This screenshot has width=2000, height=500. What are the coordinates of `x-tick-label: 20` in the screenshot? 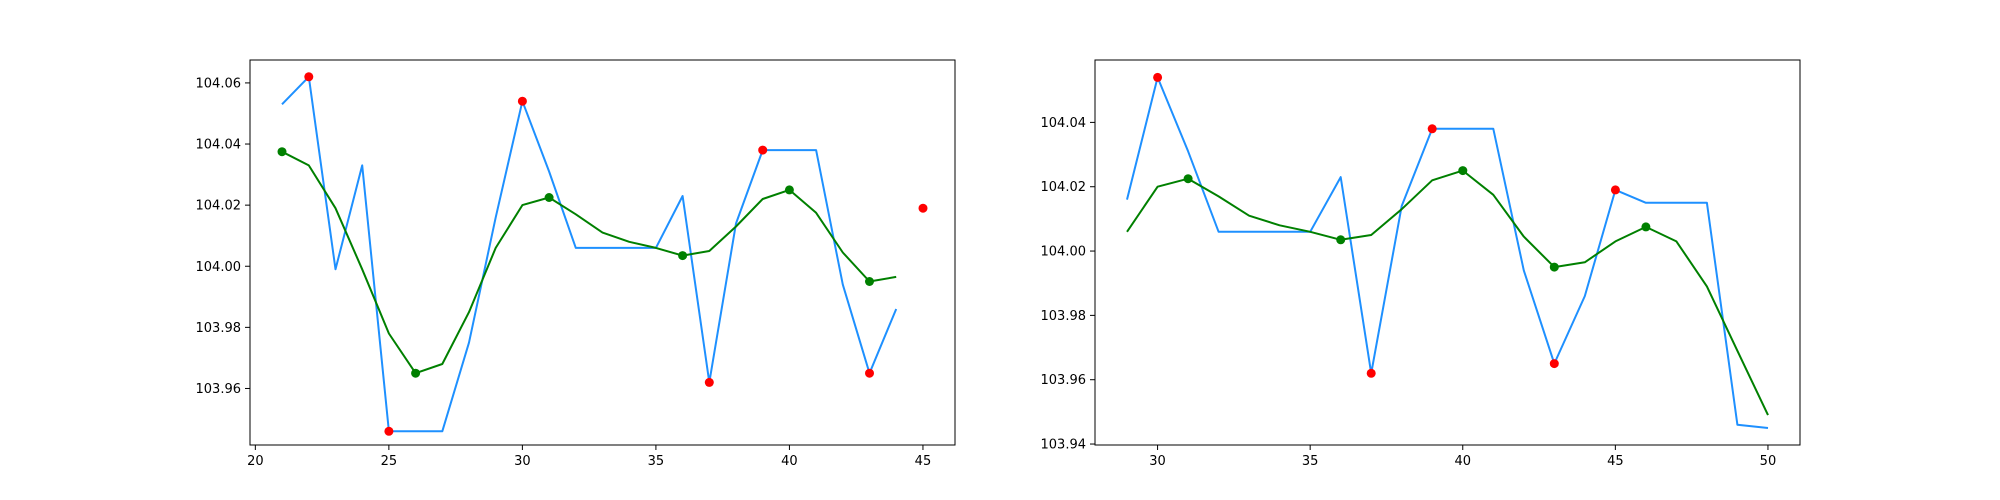 It's located at (255, 461).